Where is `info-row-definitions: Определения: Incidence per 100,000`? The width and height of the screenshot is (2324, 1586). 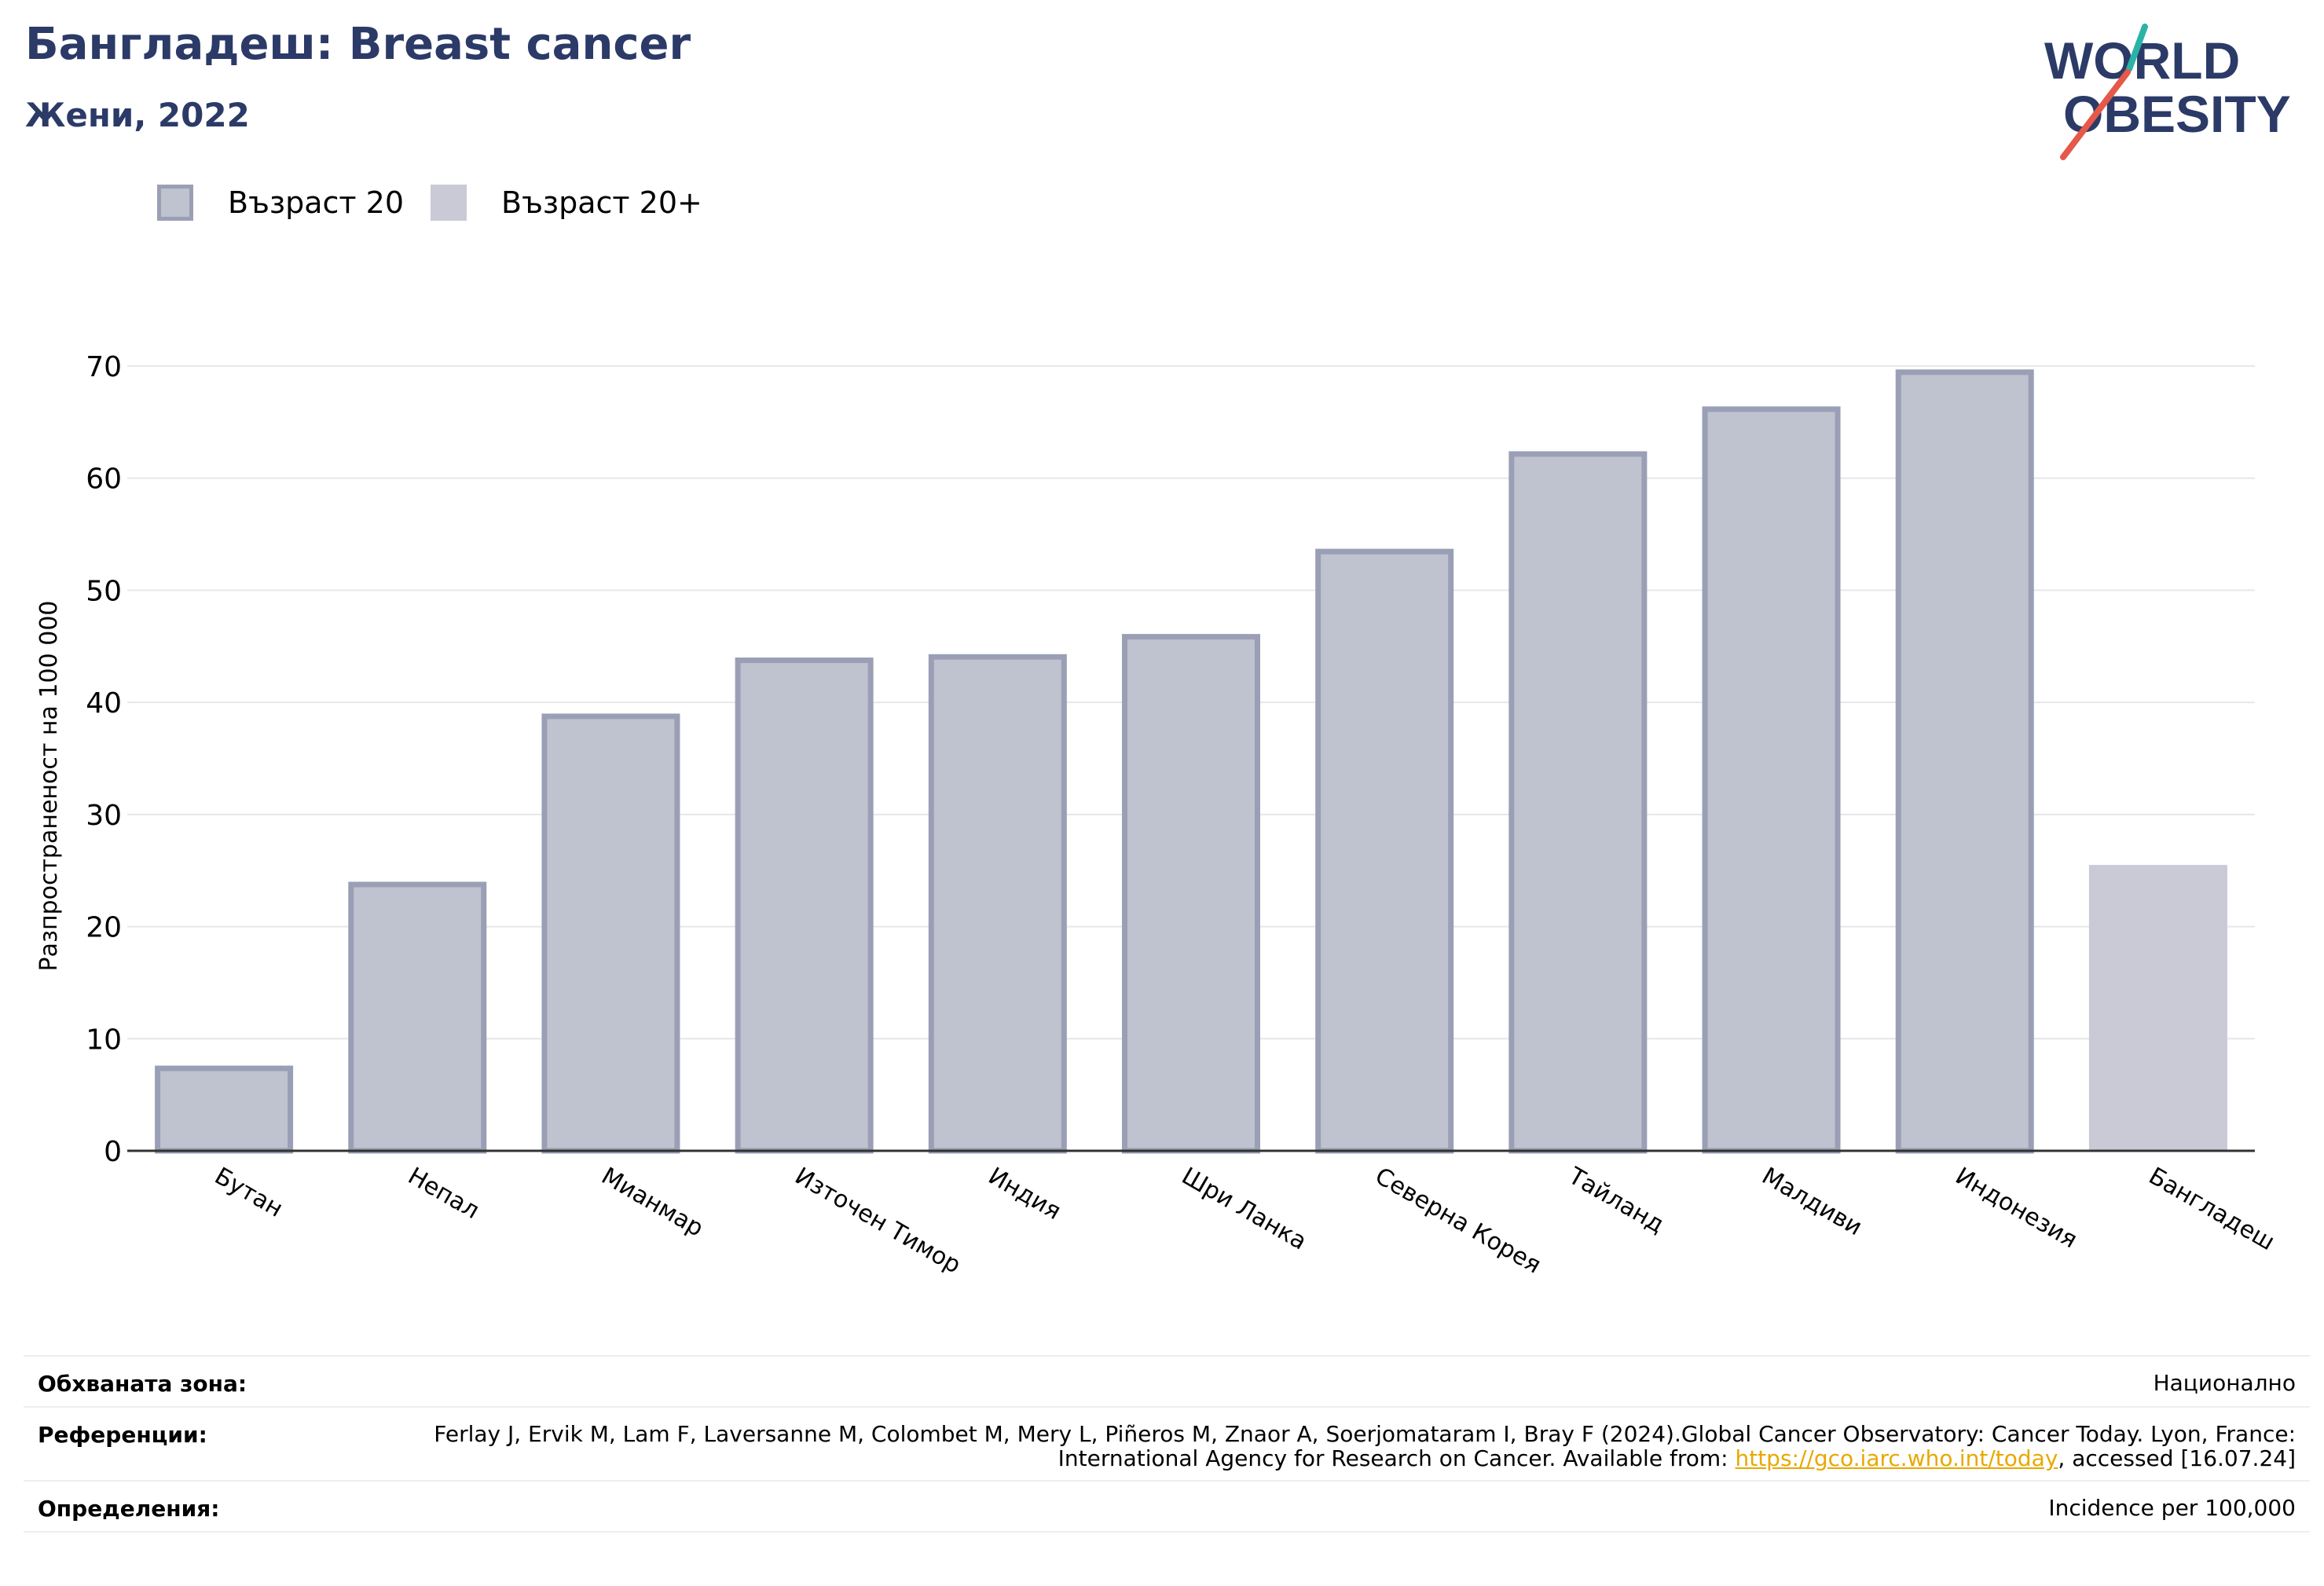 info-row-definitions: Определения: Incidence per 100,000 is located at coordinates (1167, 1506).